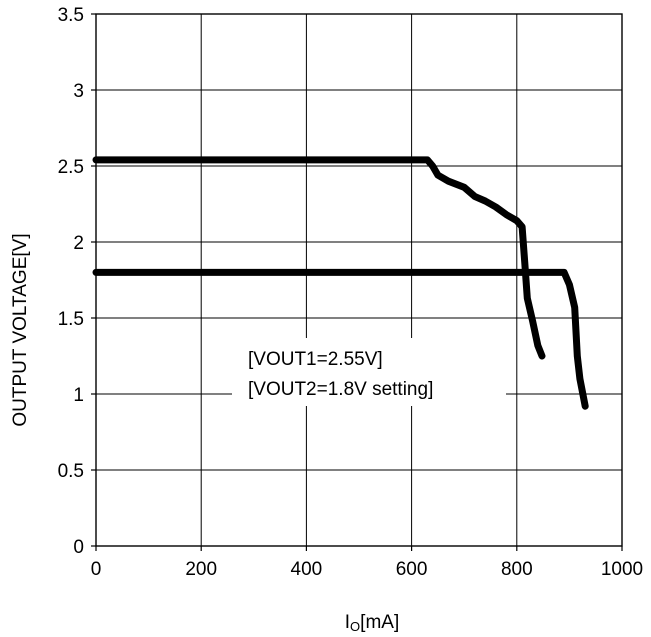 The height and width of the screenshot is (637, 651). Describe the element at coordinates (340, 389) in the screenshot. I see `annotation-line-vout2: [VOUT2=1.8V setting]` at that location.